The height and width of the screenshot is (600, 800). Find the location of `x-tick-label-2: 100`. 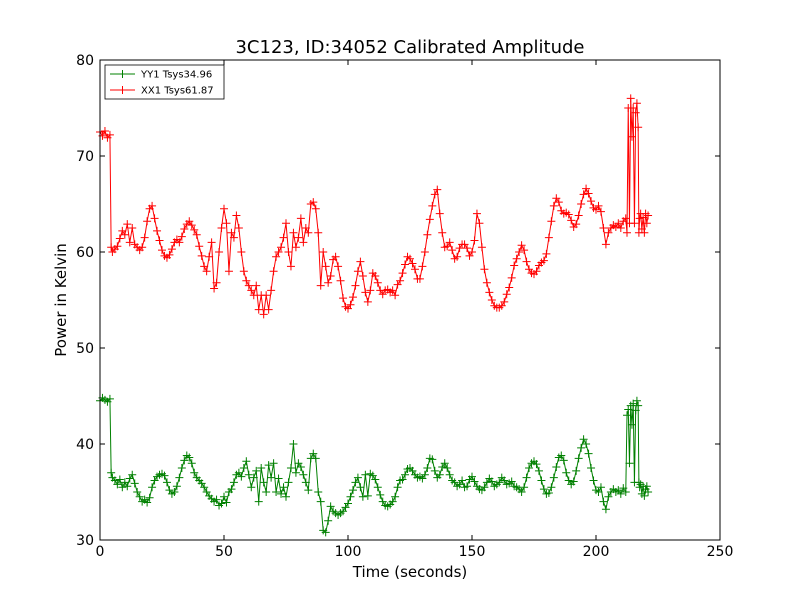

x-tick-label-2: 100 is located at coordinates (348, 552).